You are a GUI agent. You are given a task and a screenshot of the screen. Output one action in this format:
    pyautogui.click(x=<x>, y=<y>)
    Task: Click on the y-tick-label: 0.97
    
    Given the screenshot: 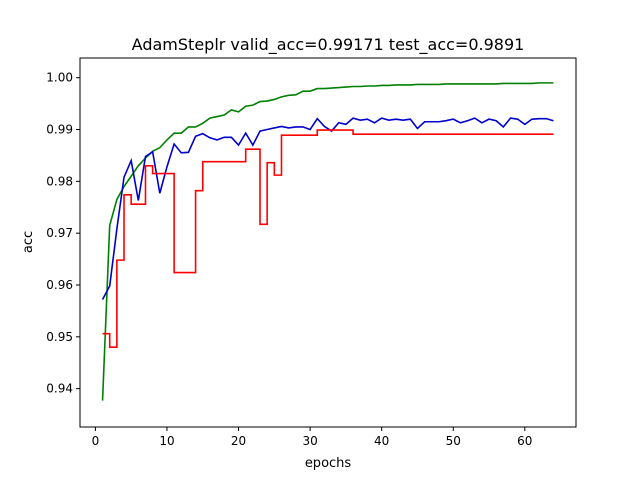 What is the action you would take?
    pyautogui.click(x=59, y=233)
    